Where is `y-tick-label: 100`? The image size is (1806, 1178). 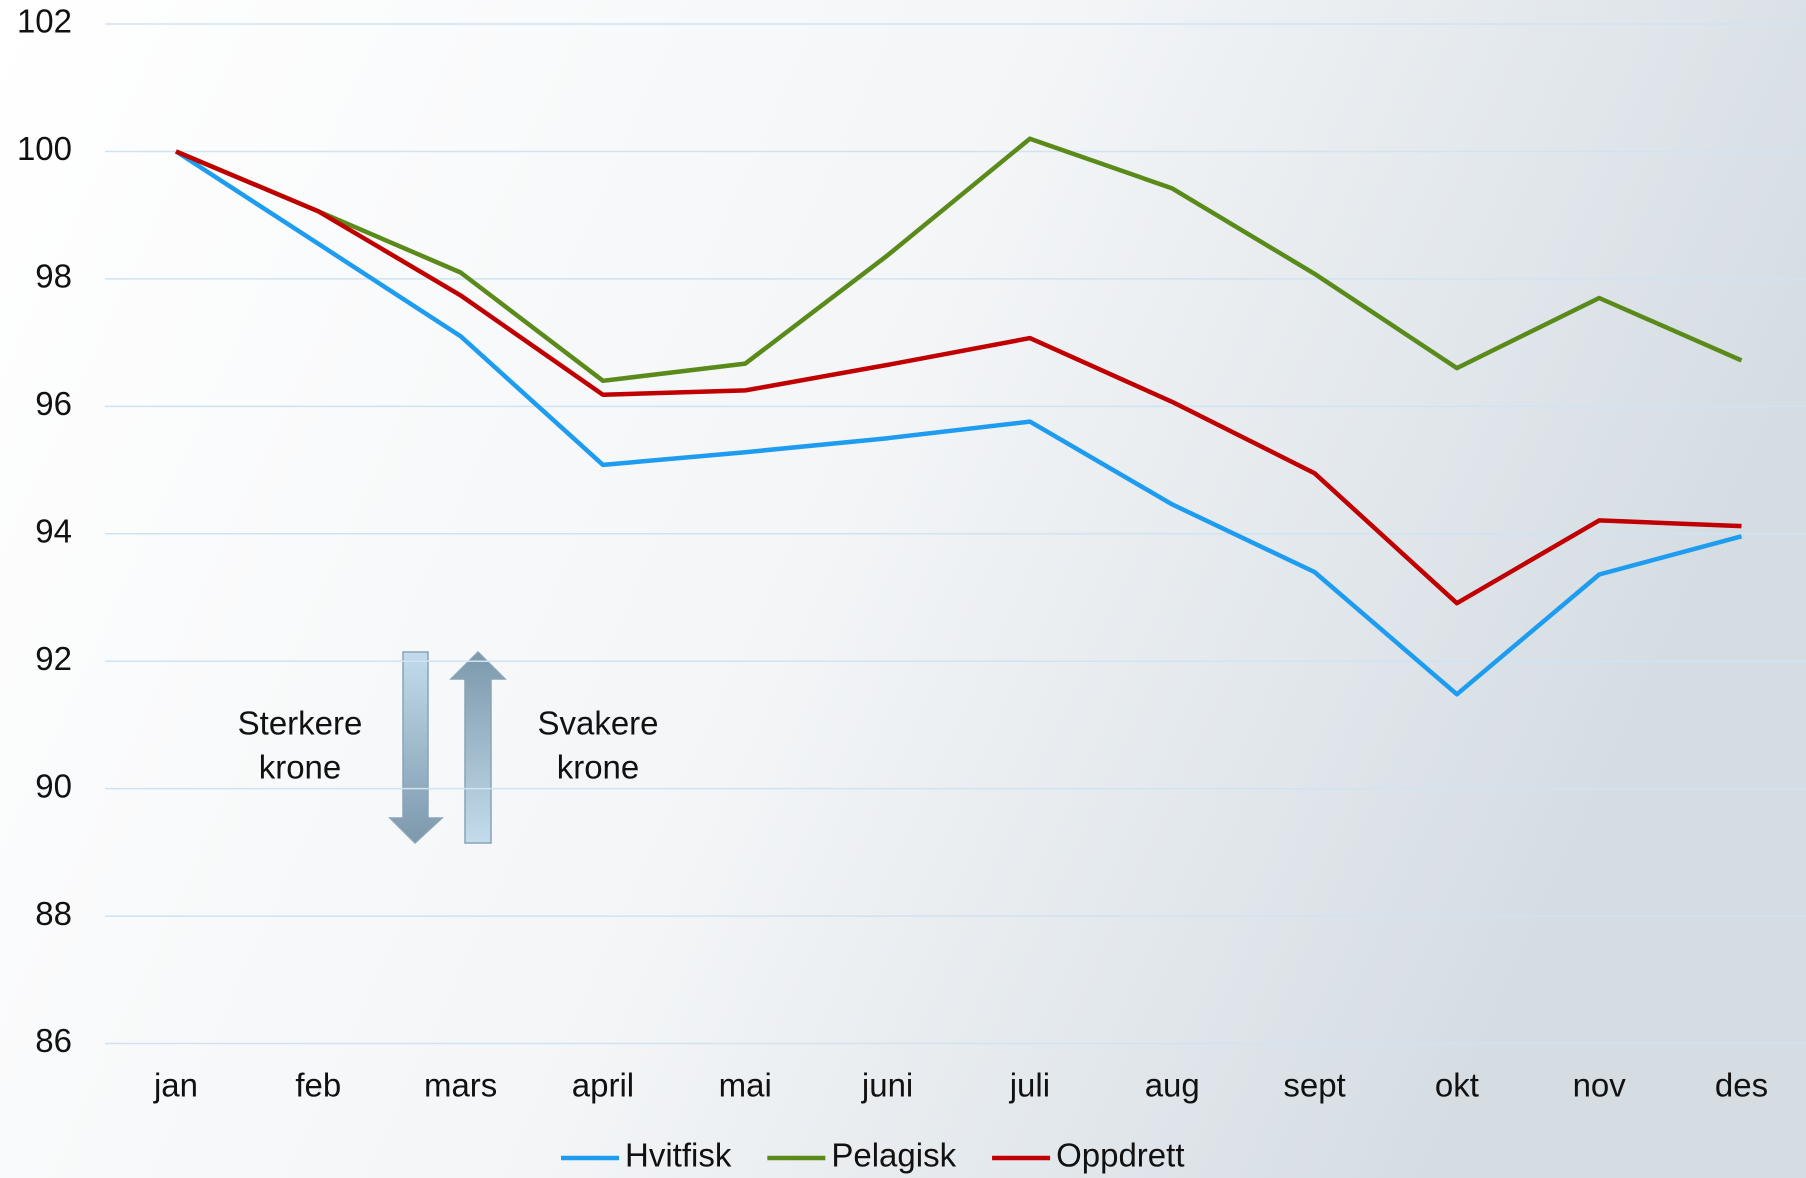 y-tick-label: 100 is located at coordinates (44, 148).